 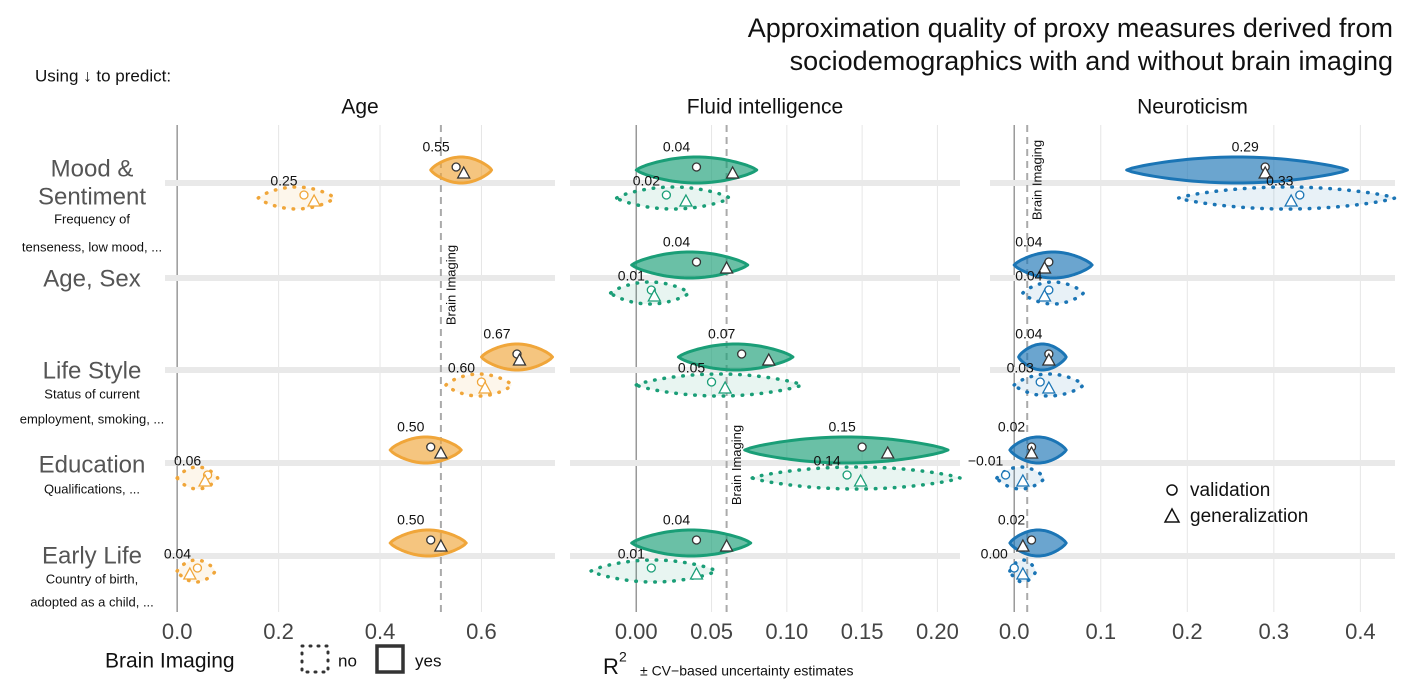 What do you see at coordinates (986, 461) in the screenshot?
I see `data-label: −0.01` at bounding box center [986, 461].